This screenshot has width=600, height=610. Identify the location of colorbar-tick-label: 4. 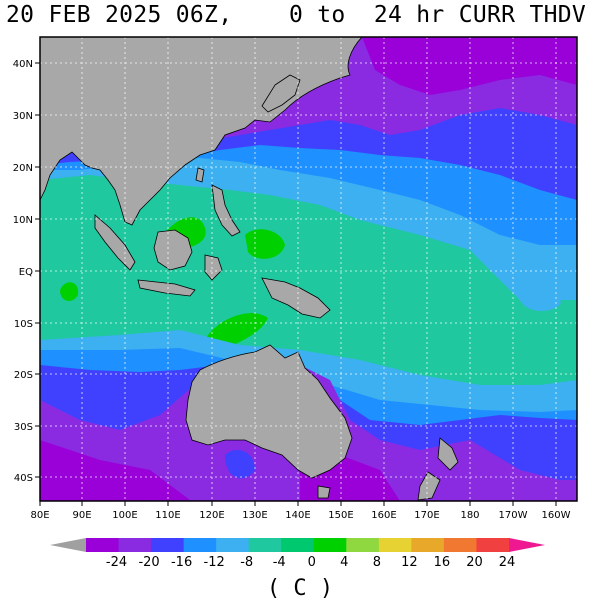
(344, 562).